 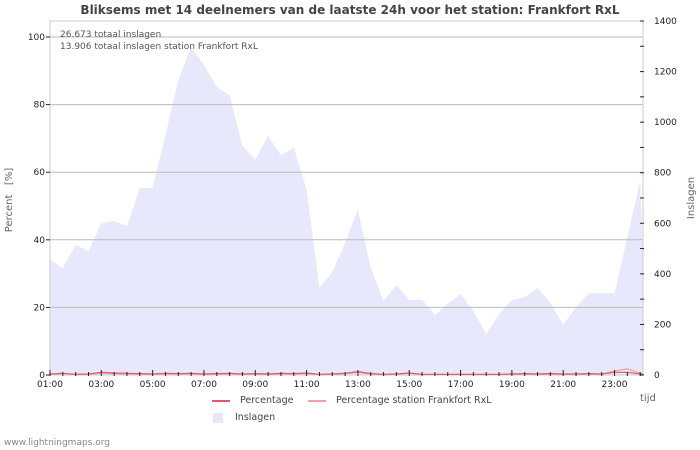 What do you see at coordinates (563, 385) in the screenshot?
I see `x-tick-label: 21:00` at bounding box center [563, 385].